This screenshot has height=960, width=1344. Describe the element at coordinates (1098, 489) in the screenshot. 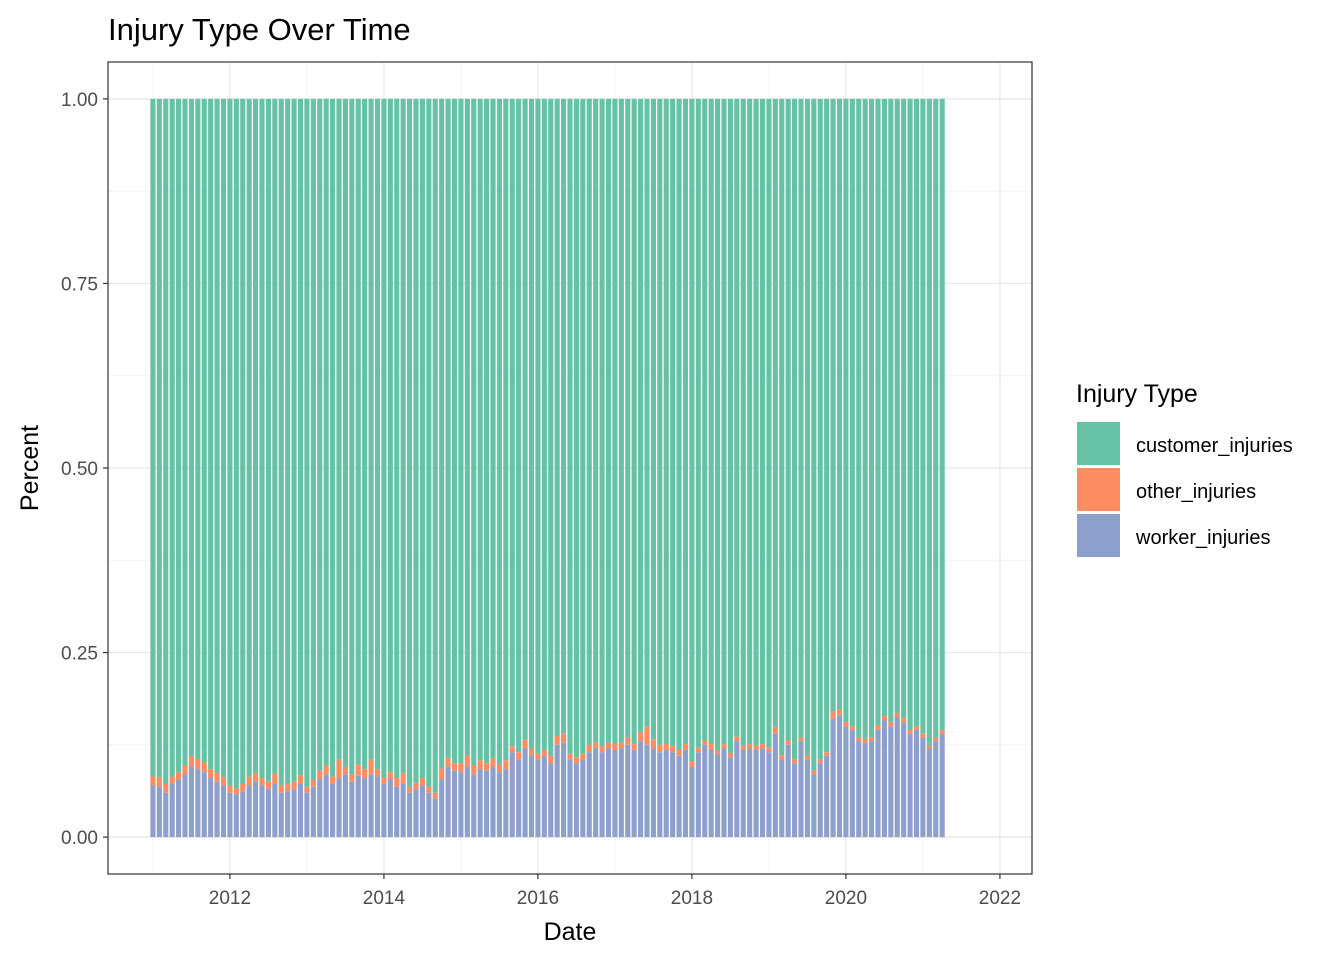

I see `legend-key-other-injuries` at that location.